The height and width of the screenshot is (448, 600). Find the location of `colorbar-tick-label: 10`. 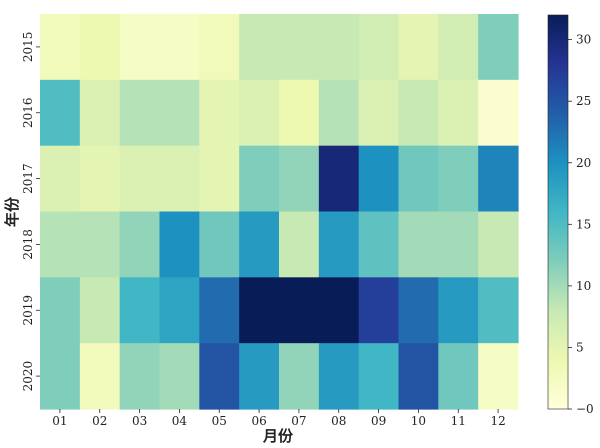

colorbar-tick-label: 10 is located at coordinates (583, 286).